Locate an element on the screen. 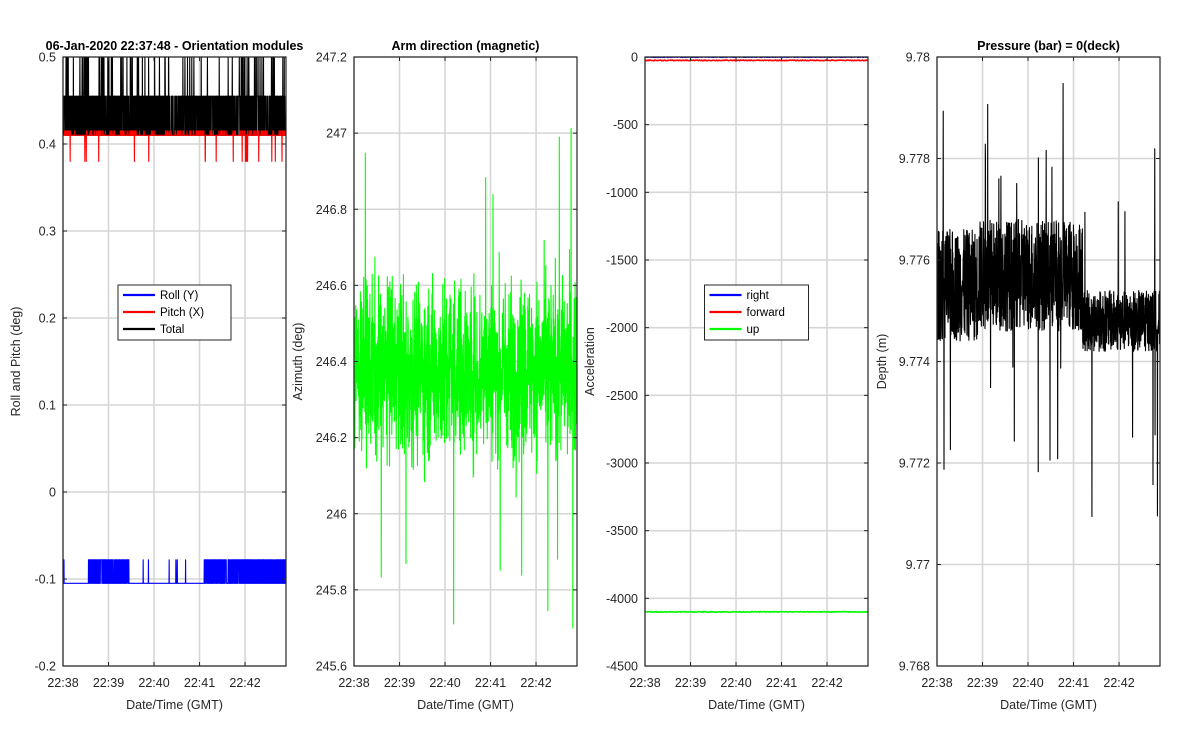 The image size is (1200, 750). series-forward is located at coordinates (756, 60).